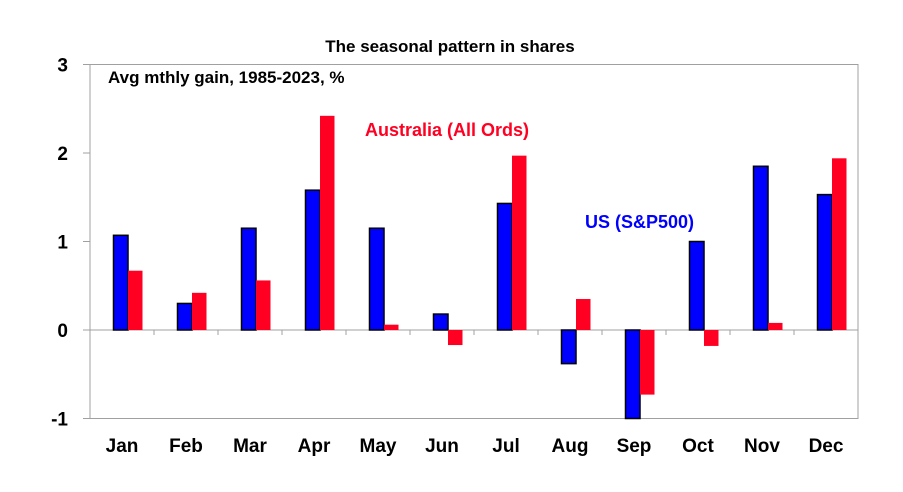 Image resolution: width=903 pixels, height=492 pixels. Describe the element at coordinates (376, 279) in the screenshot. I see `bar-us-may` at that location.